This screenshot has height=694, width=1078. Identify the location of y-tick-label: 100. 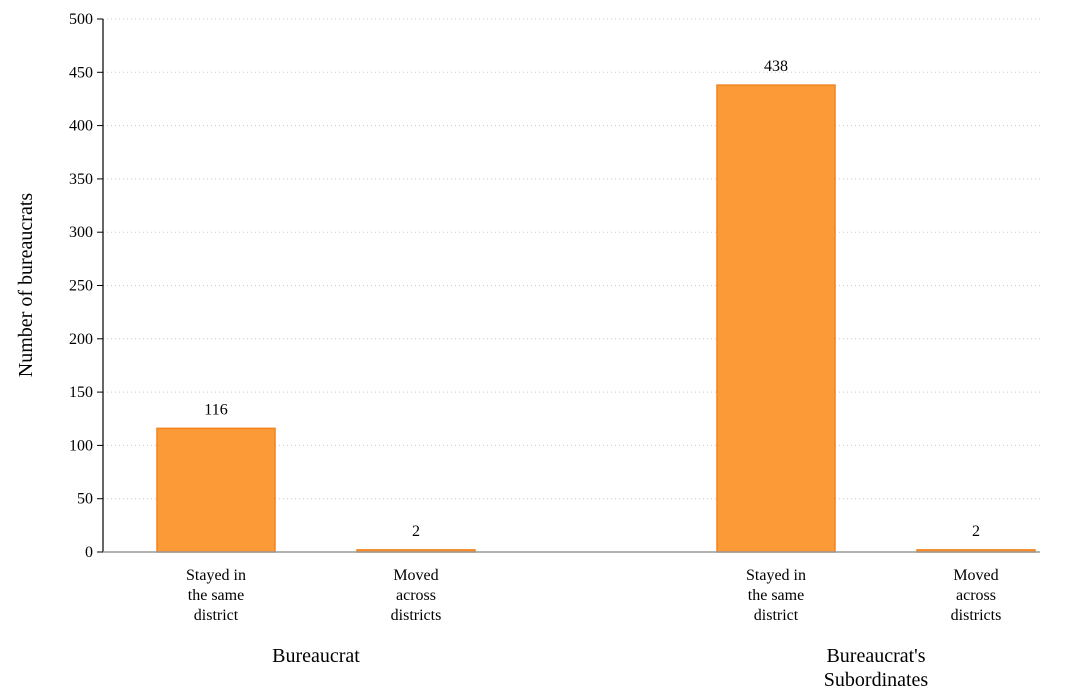
(81, 445).